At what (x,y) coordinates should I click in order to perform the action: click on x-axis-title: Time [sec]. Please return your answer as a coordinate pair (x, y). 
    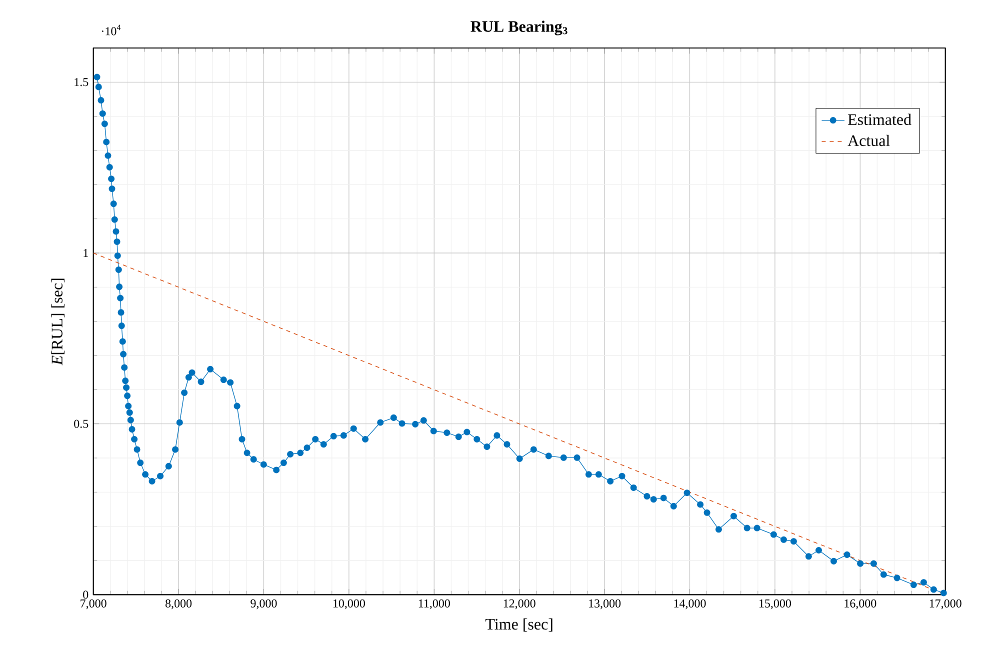
    Looking at the image, I should click on (518, 625).